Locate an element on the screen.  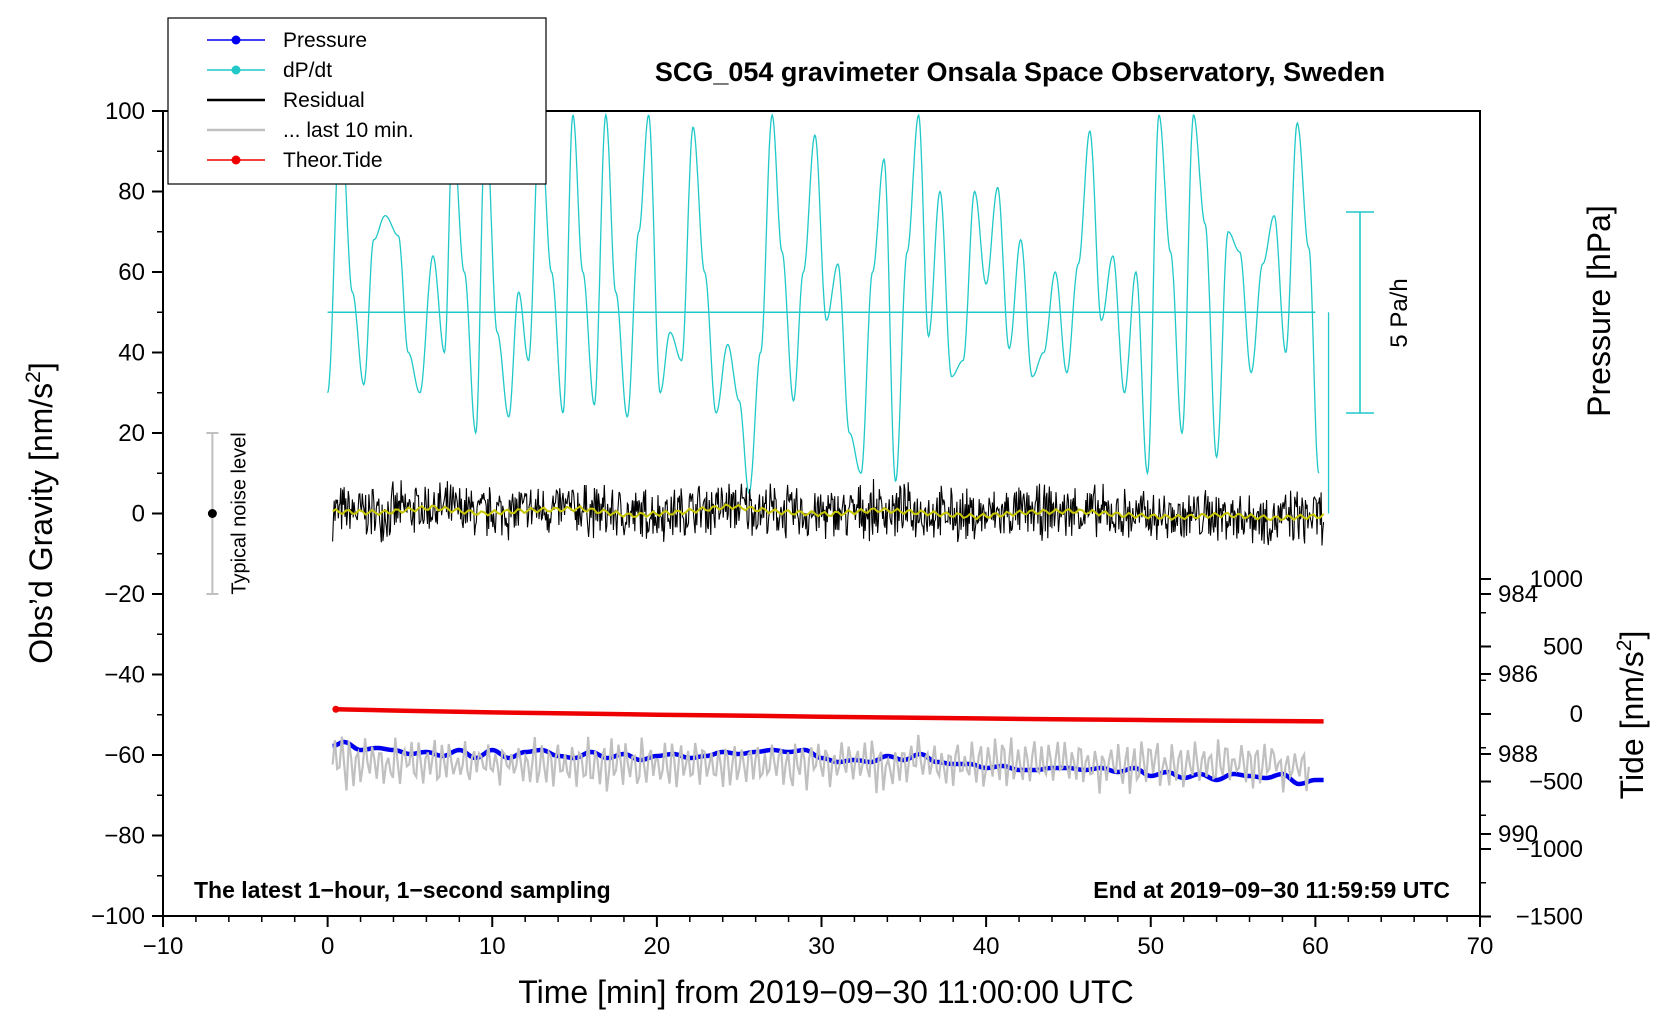
x-tick-label: 50 is located at coordinates (1150, 946).